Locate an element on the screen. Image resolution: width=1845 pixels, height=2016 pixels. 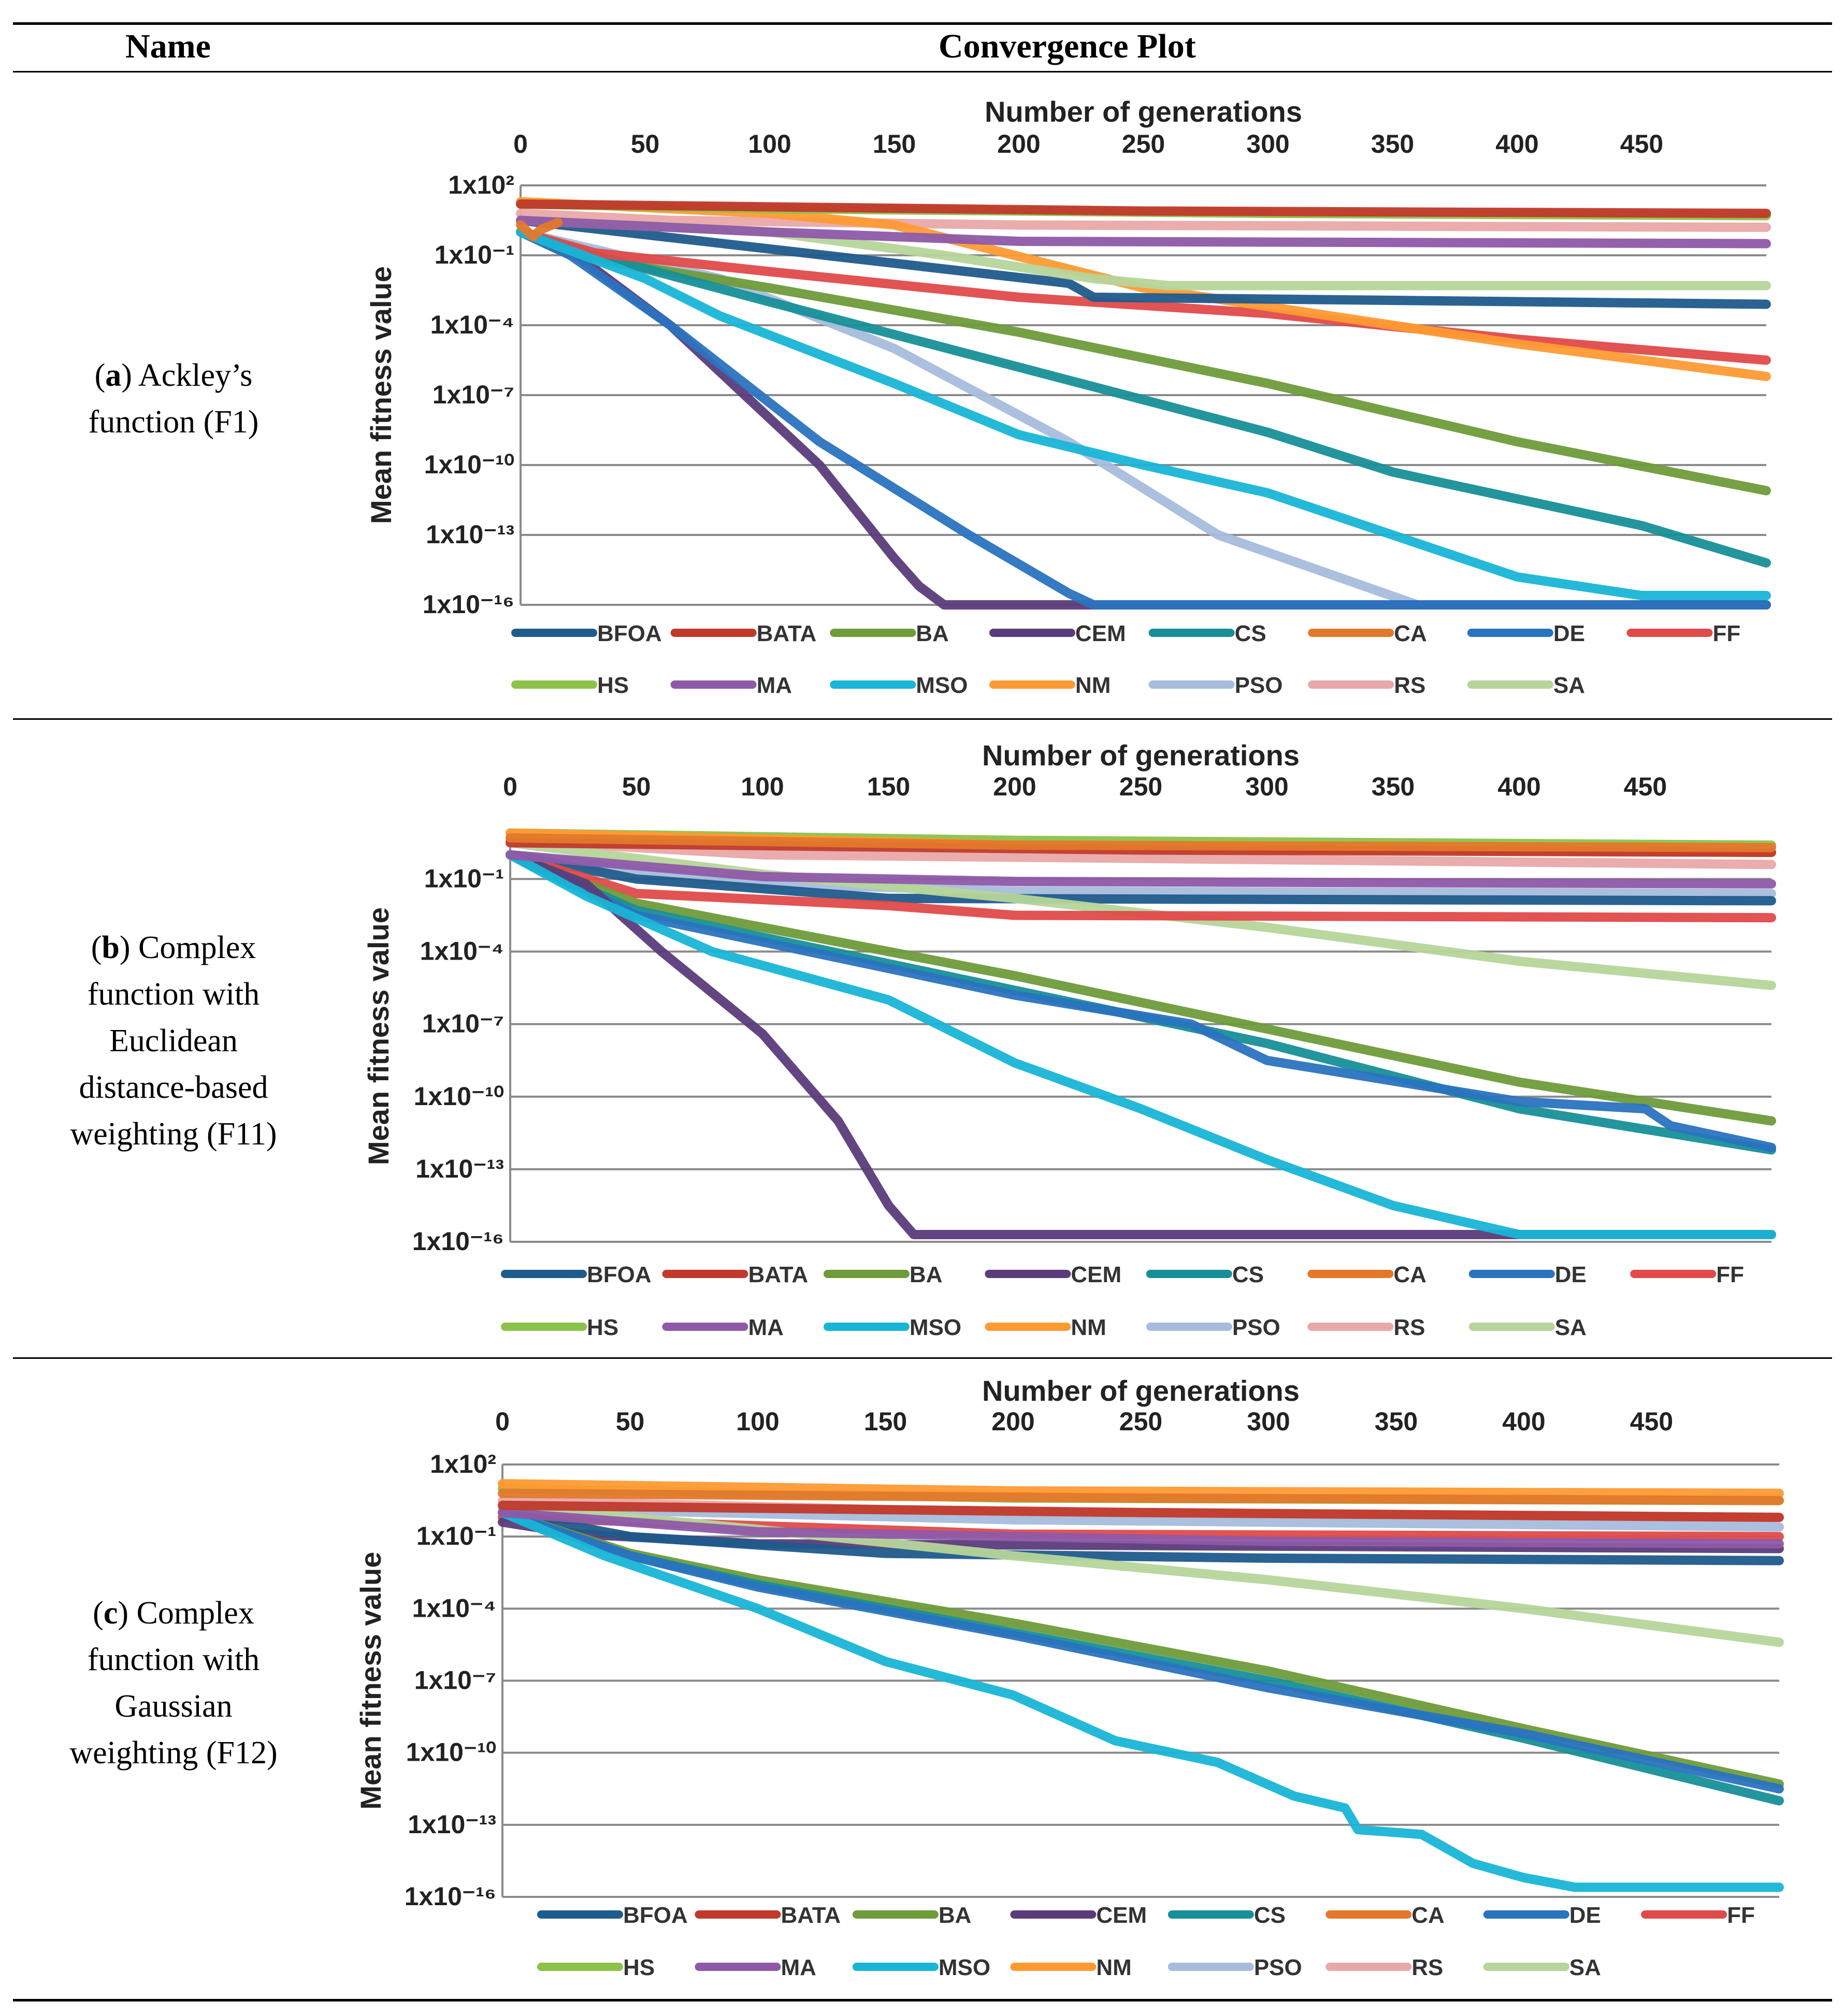
table-bottom-rule is located at coordinates (923, 2000).